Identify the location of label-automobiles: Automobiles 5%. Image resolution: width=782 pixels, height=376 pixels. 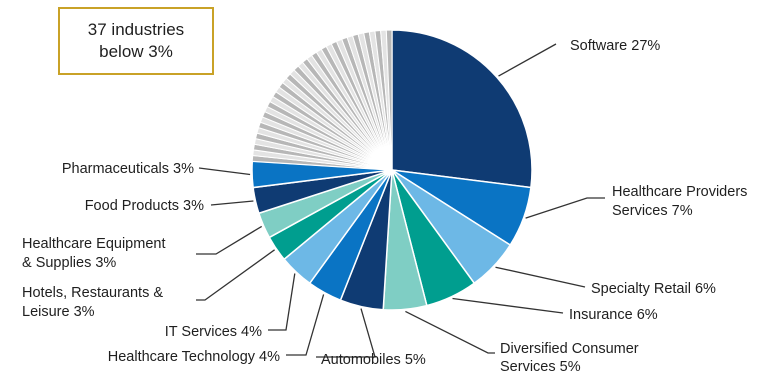
(373, 360).